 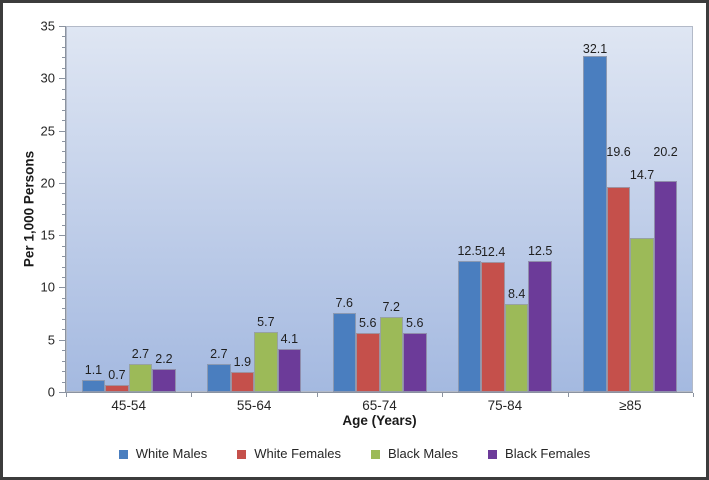 What do you see at coordinates (164, 358) in the screenshot?
I see `value-label-black-females-45-54: 2.2` at bounding box center [164, 358].